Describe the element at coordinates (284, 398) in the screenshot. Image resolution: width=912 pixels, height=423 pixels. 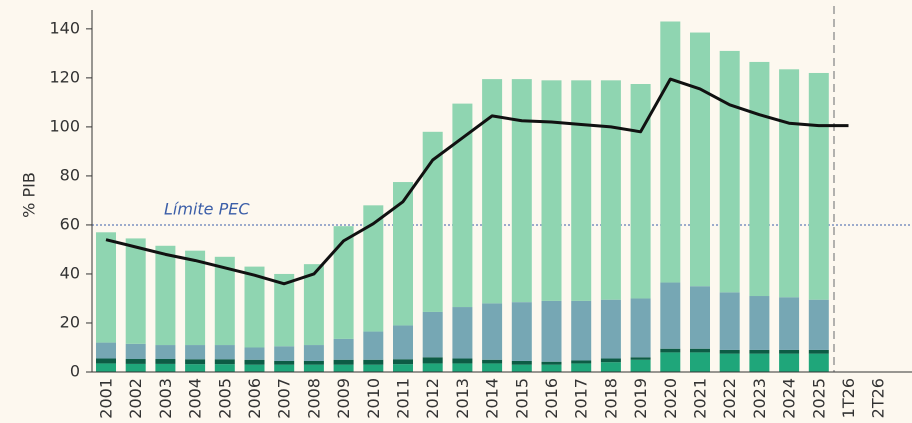
I see `x-tick-label: 2007` at that location.